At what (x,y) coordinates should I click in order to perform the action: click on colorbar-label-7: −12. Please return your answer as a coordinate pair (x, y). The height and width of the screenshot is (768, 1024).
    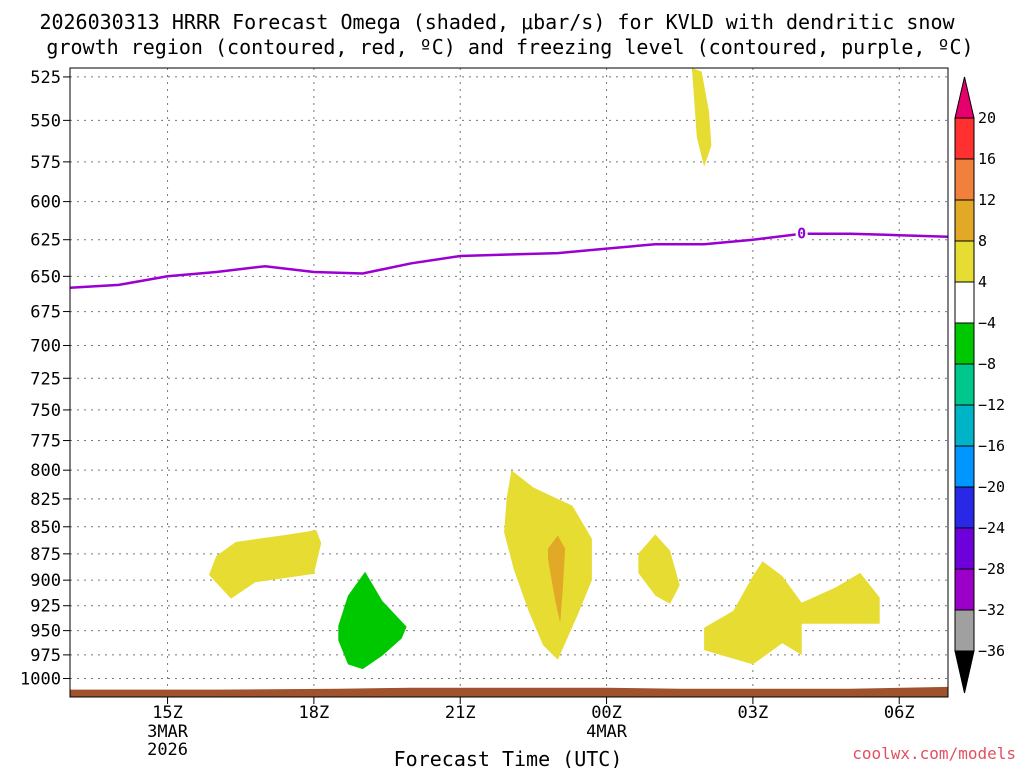
    Looking at the image, I should click on (991, 405).